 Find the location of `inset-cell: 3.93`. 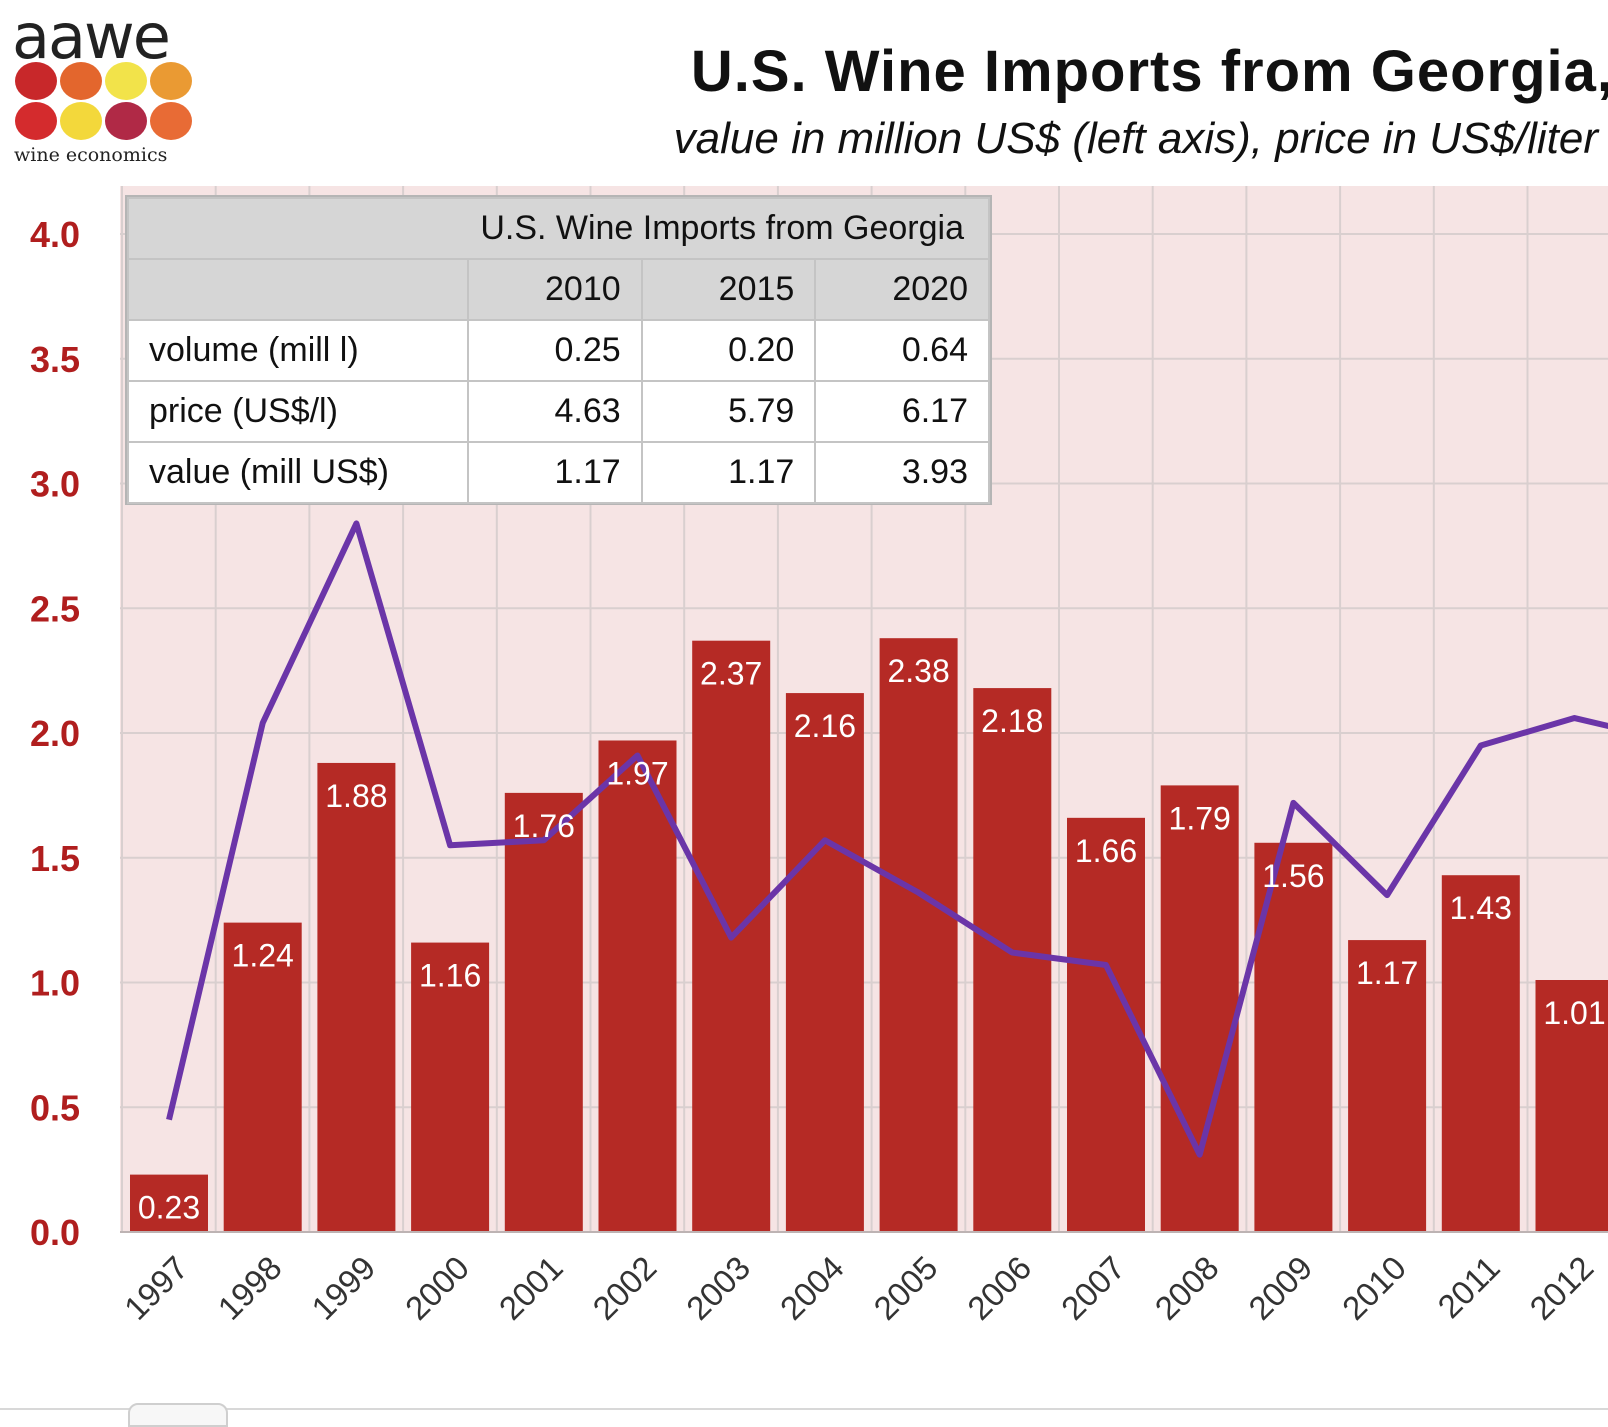

inset-cell: 3.93 is located at coordinates (902, 472).